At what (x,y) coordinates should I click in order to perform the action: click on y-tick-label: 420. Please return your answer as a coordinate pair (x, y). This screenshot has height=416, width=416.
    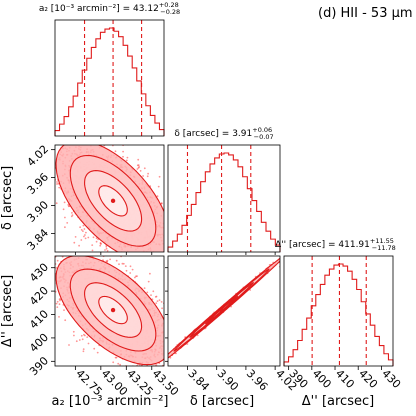
    Looking at the image, I should click on (39, 296).